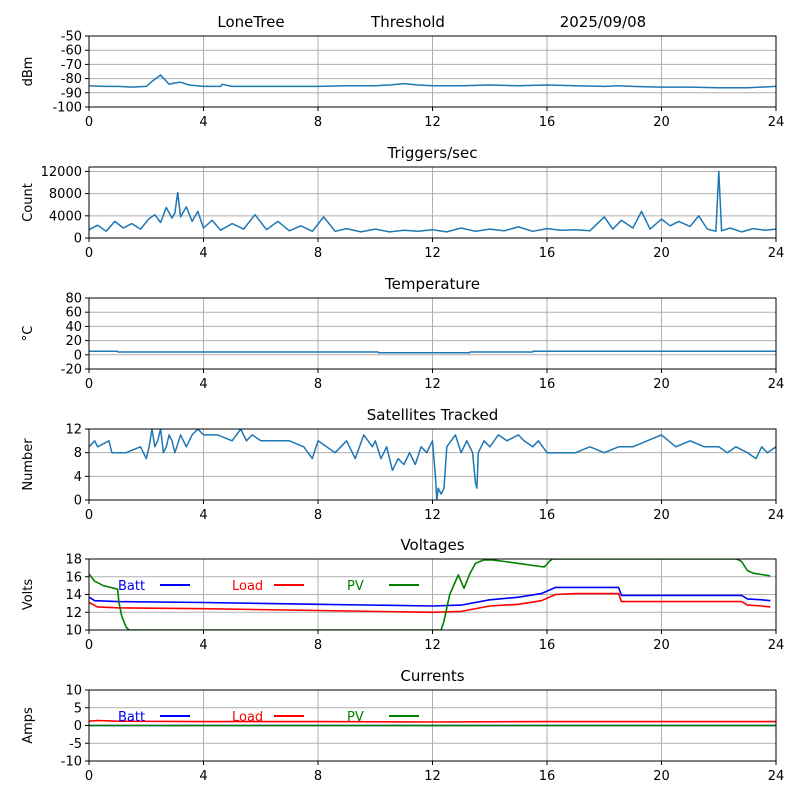 This screenshot has height=800, width=800. What do you see at coordinates (28, 72) in the screenshot?
I see `y-axis-label: dBm` at bounding box center [28, 72].